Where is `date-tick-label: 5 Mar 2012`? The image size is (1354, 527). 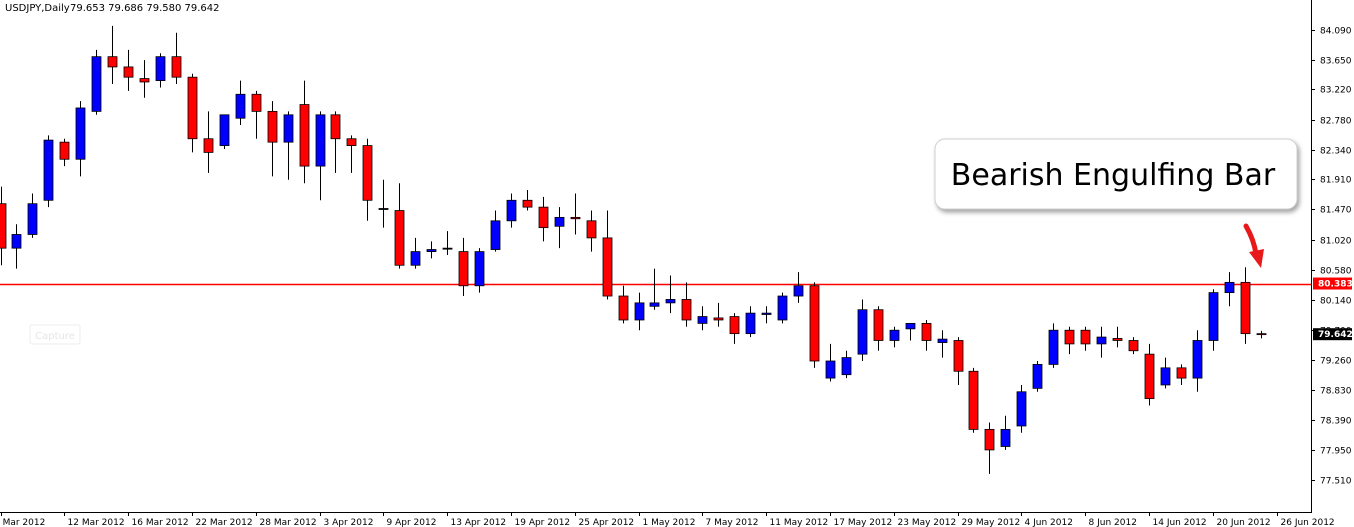
date-tick-label: 5 Mar 2012 is located at coordinates (22, 522).